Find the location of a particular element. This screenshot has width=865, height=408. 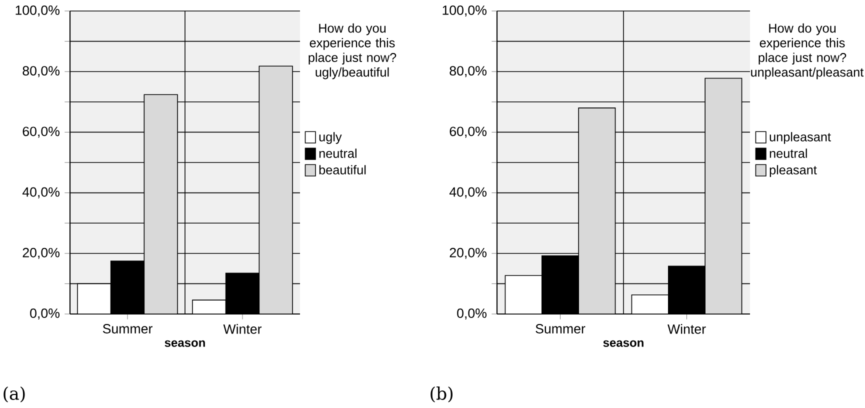

legend-label: unpleasant is located at coordinates (800, 138).